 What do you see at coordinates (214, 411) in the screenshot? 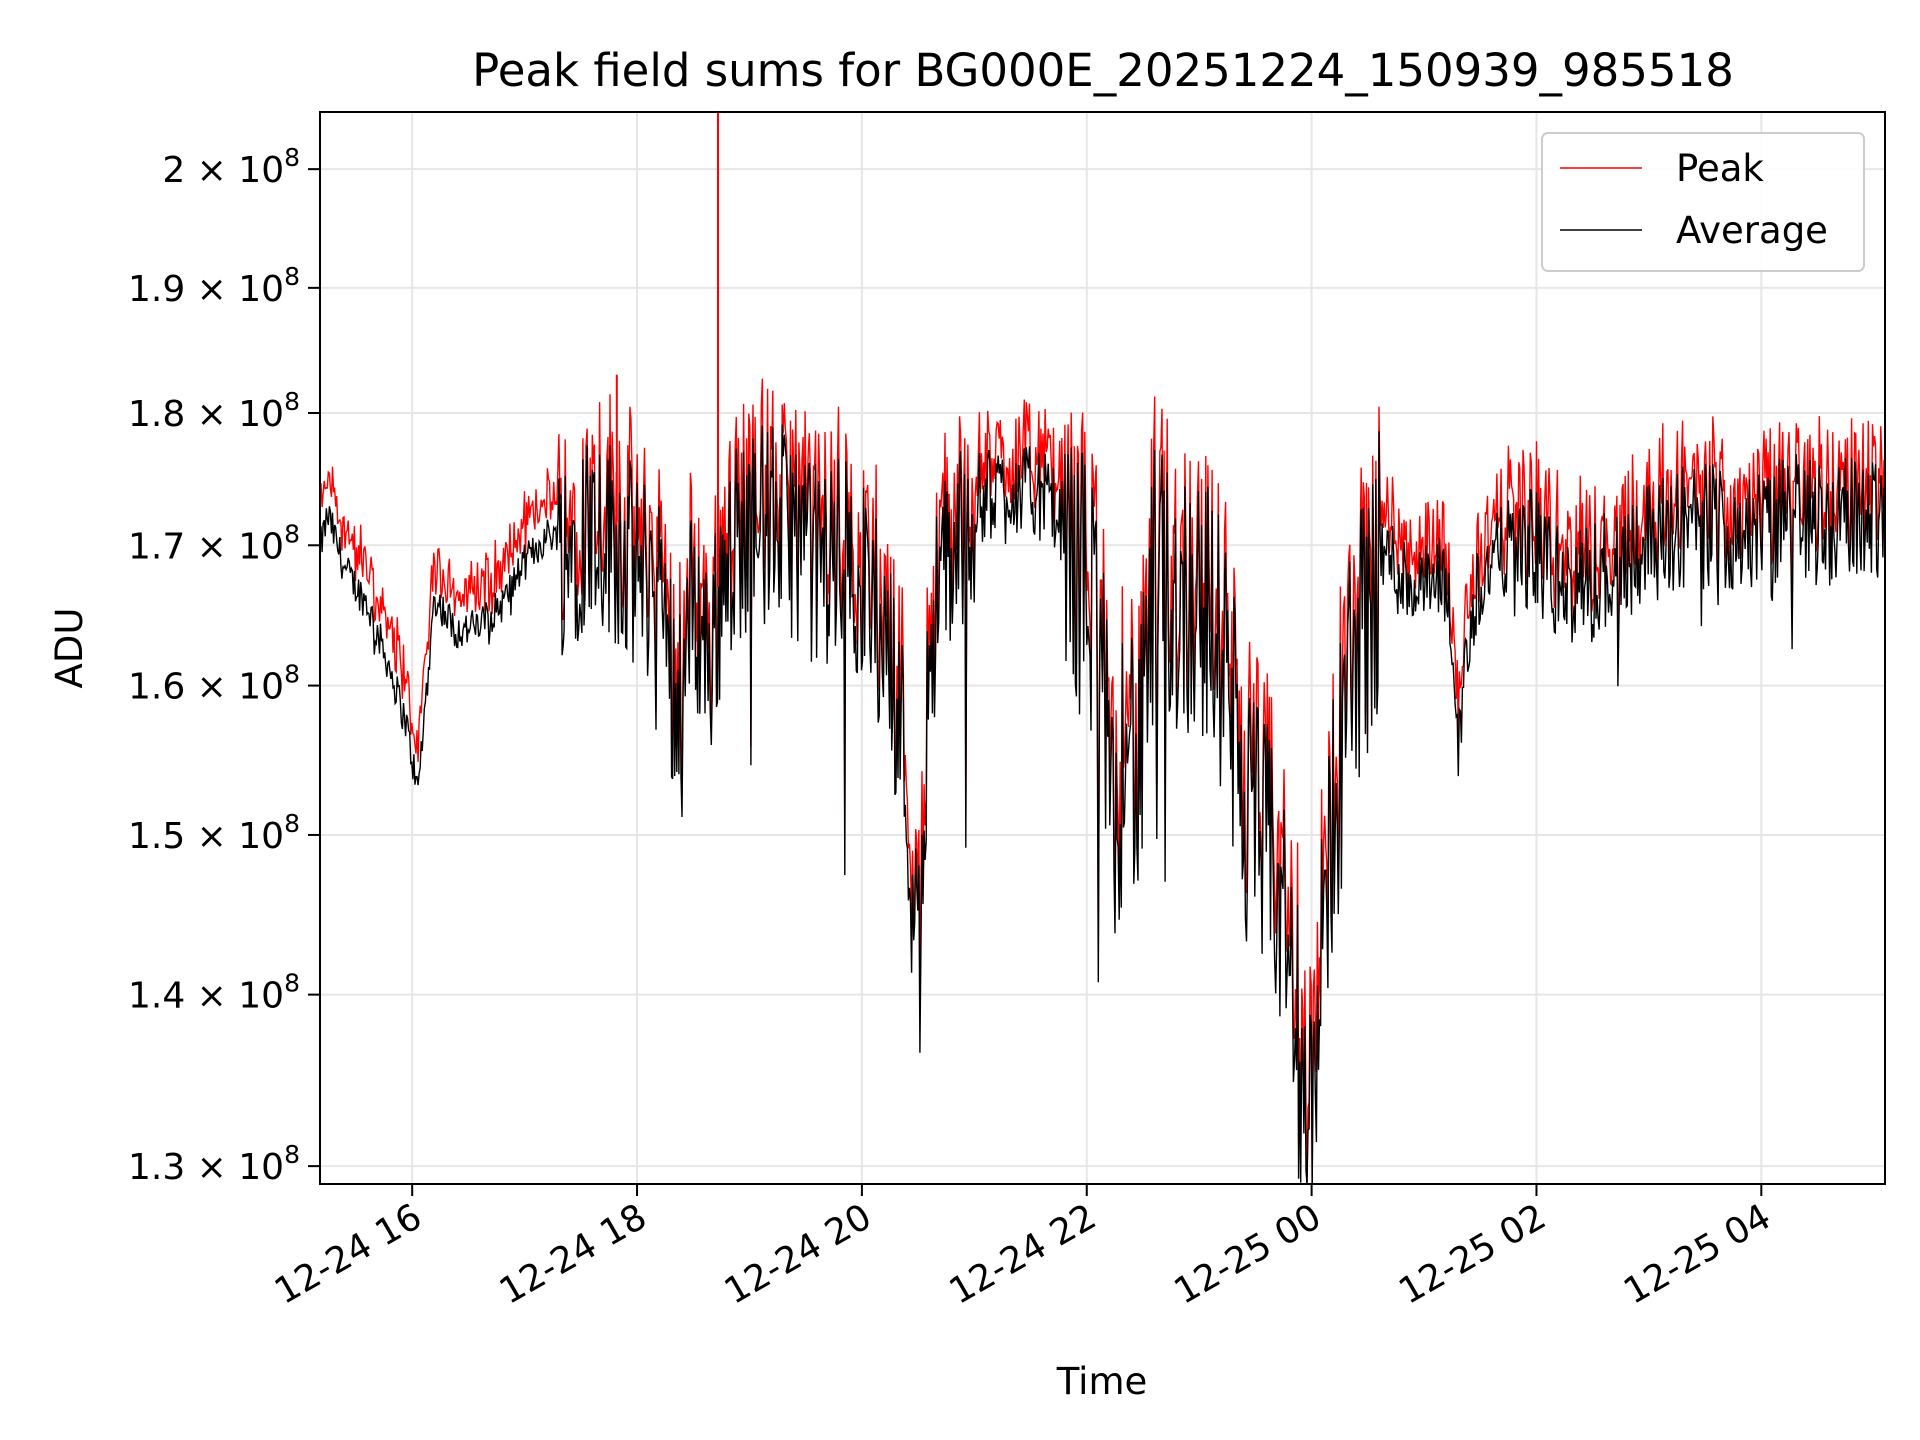
I see `y-tick-label-5: 1.8 × 108` at bounding box center [214, 411].